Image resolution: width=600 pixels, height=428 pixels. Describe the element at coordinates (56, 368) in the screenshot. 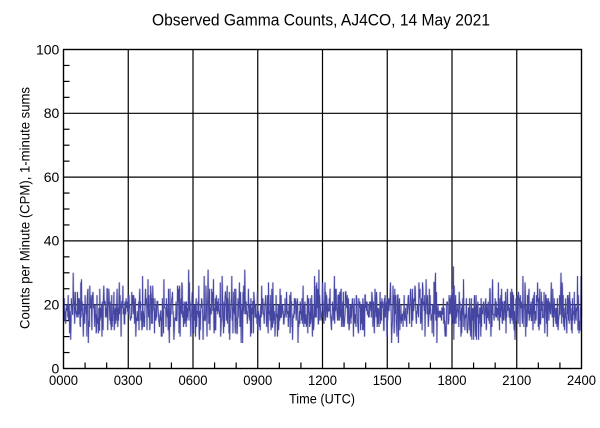

I see `svg-text: 0` at that location.